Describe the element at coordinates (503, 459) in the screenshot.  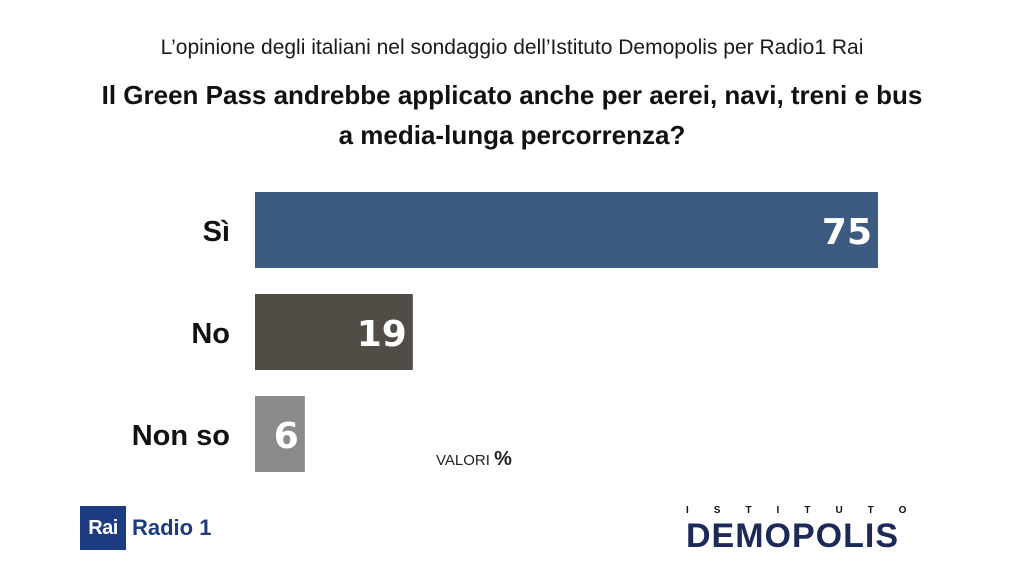
I see `unit-note-symbol: %` at that location.